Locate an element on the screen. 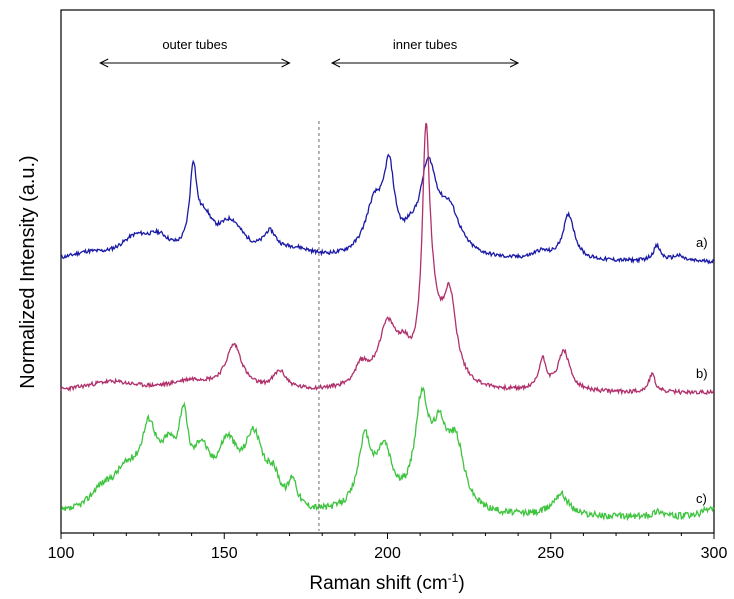 Image resolution: width=734 pixels, height=599 pixels. annotation-label: outer tubes is located at coordinates (195, 44).